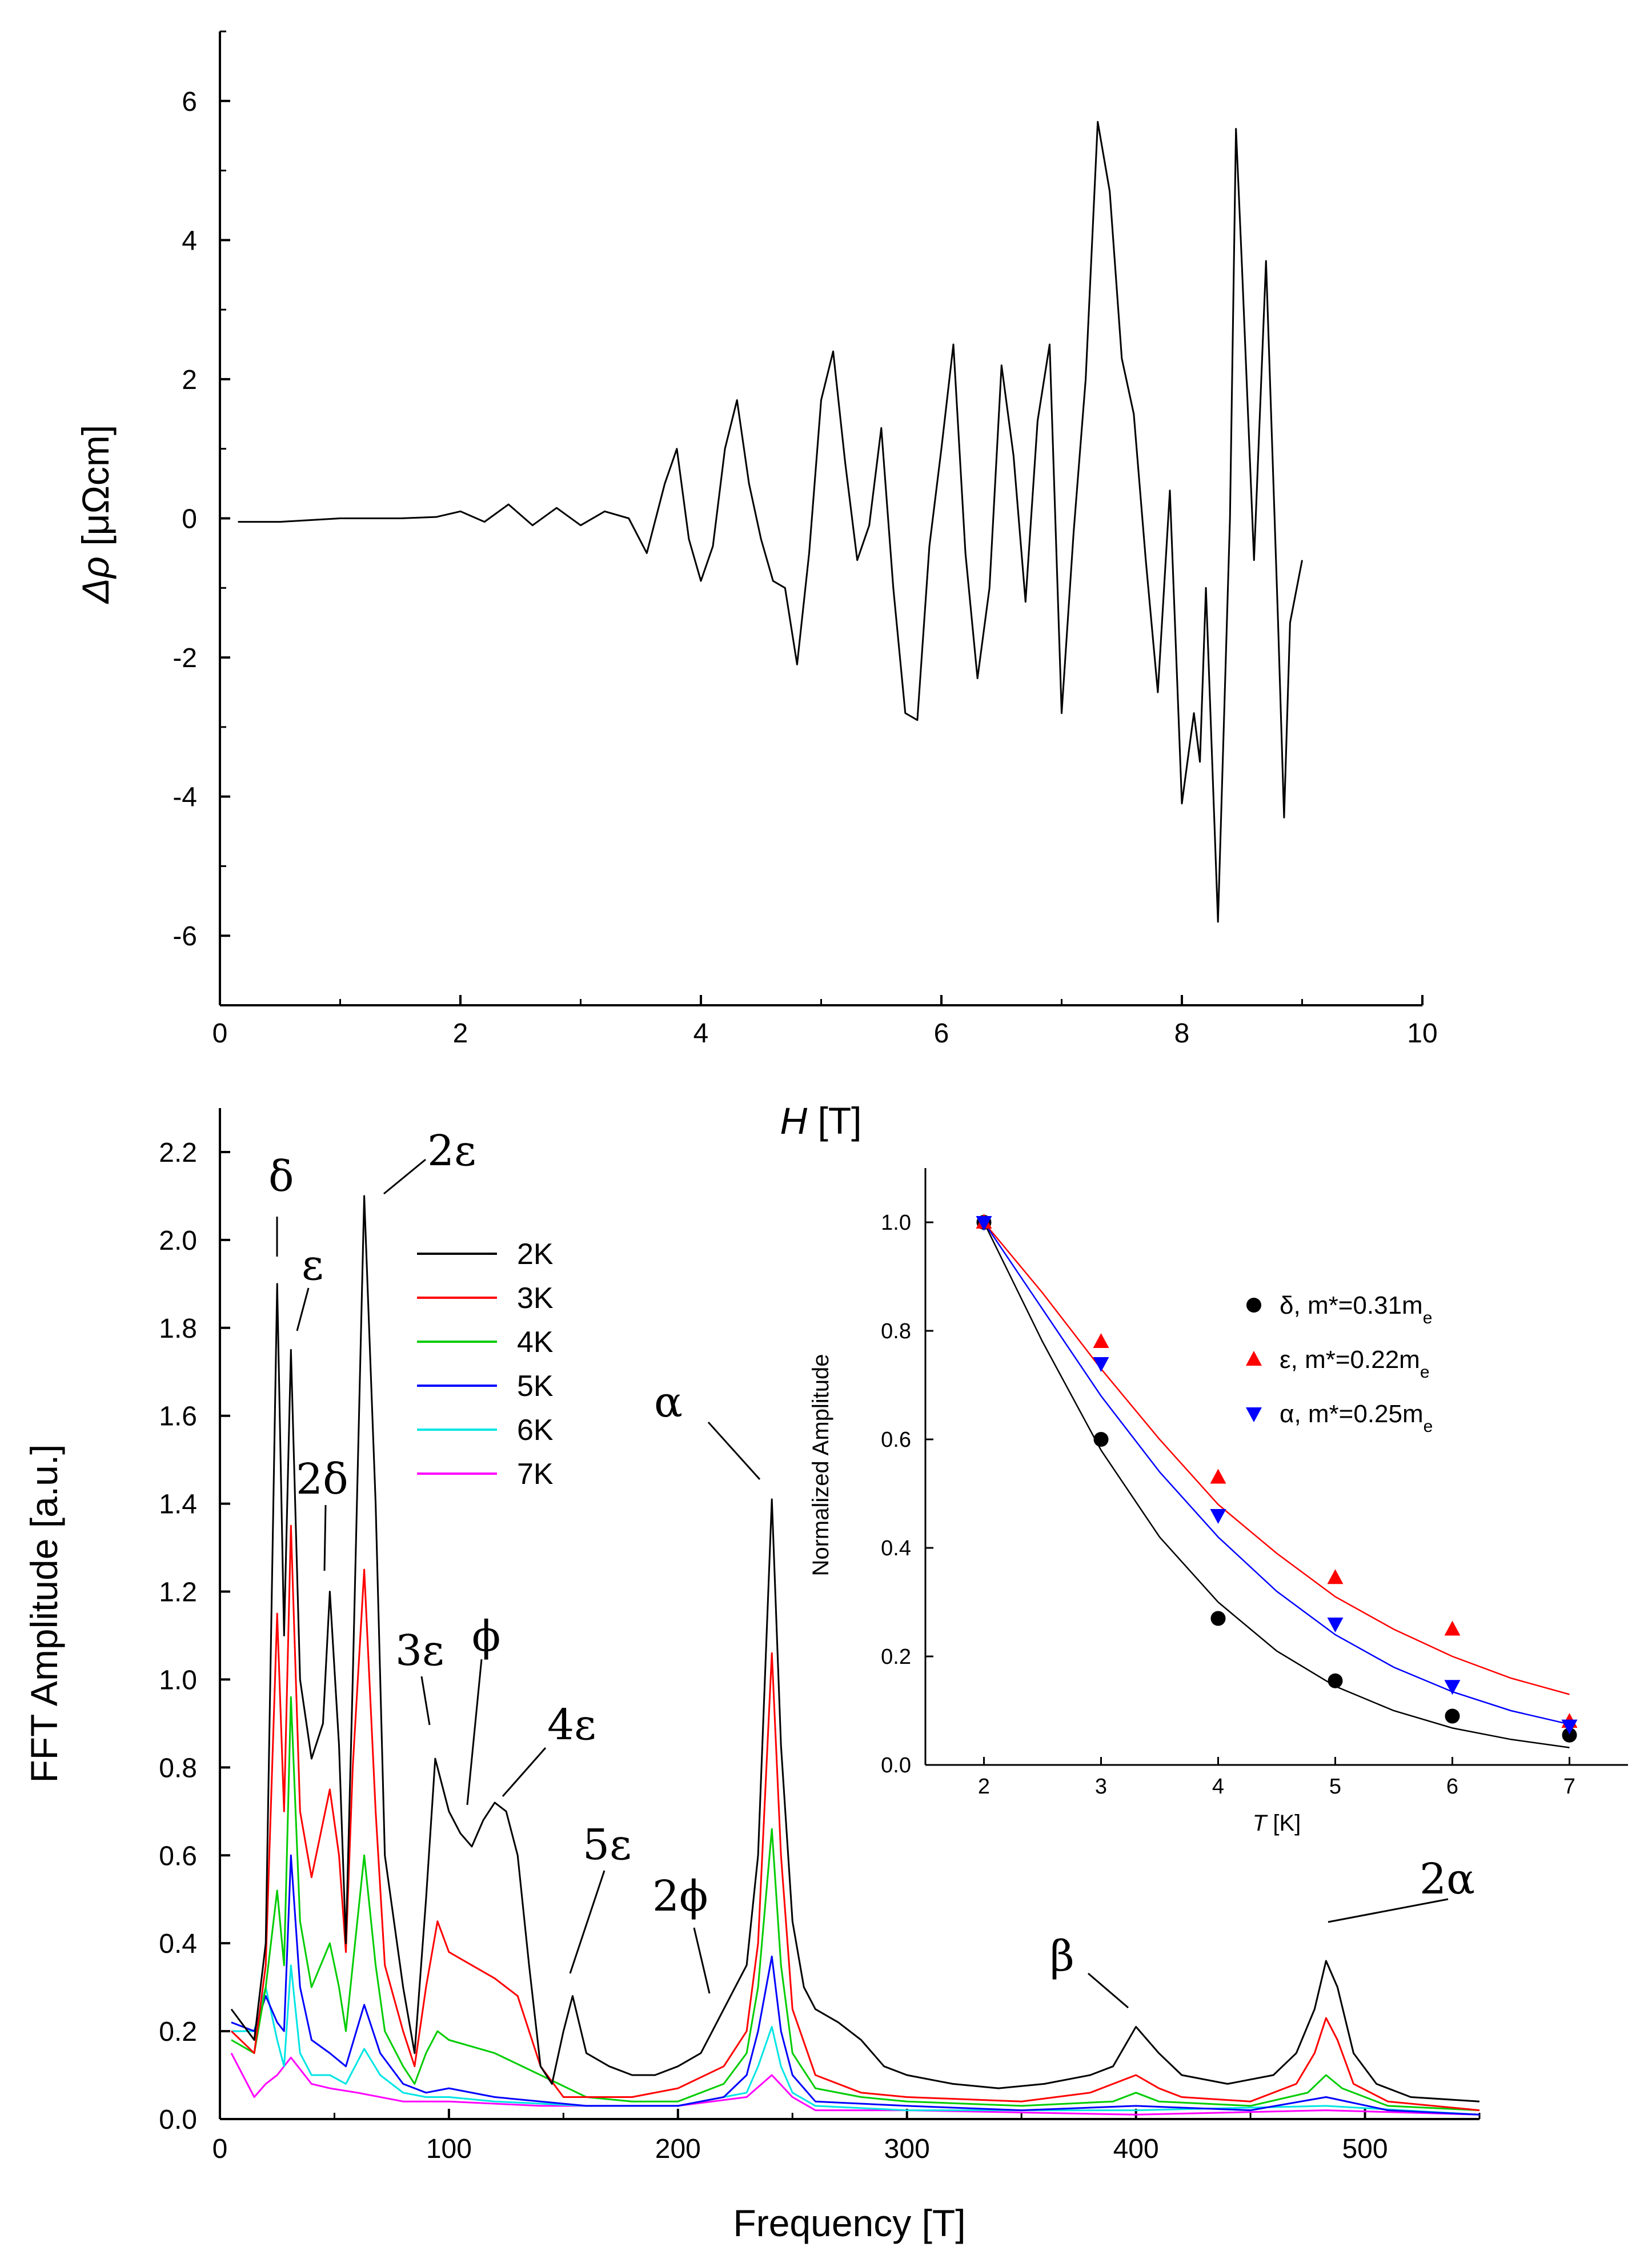 The image size is (1652, 2267). What do you see at coordinates (680, 1896) in the screenshot?
I see `peak-label-2phi: 2ϕ` at bounding box center [680, 1896].